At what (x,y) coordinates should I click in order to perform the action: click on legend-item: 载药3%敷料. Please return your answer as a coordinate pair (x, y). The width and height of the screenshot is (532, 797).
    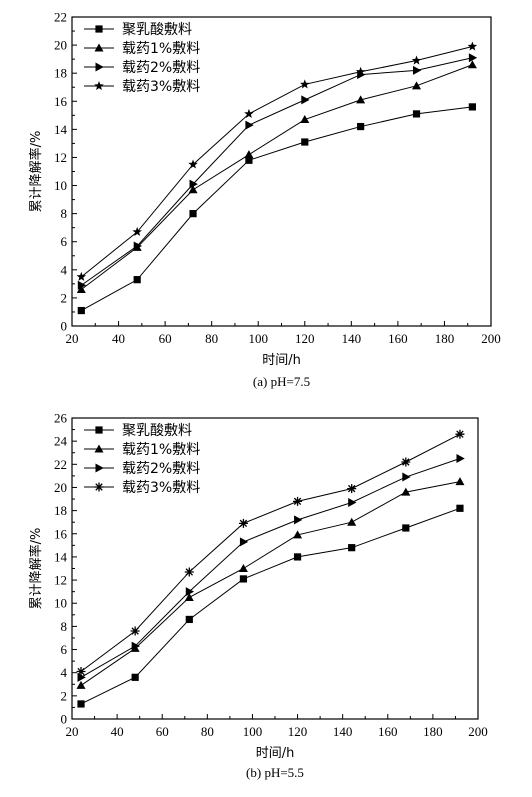
    Looking at the image, I should click on (142, 488).